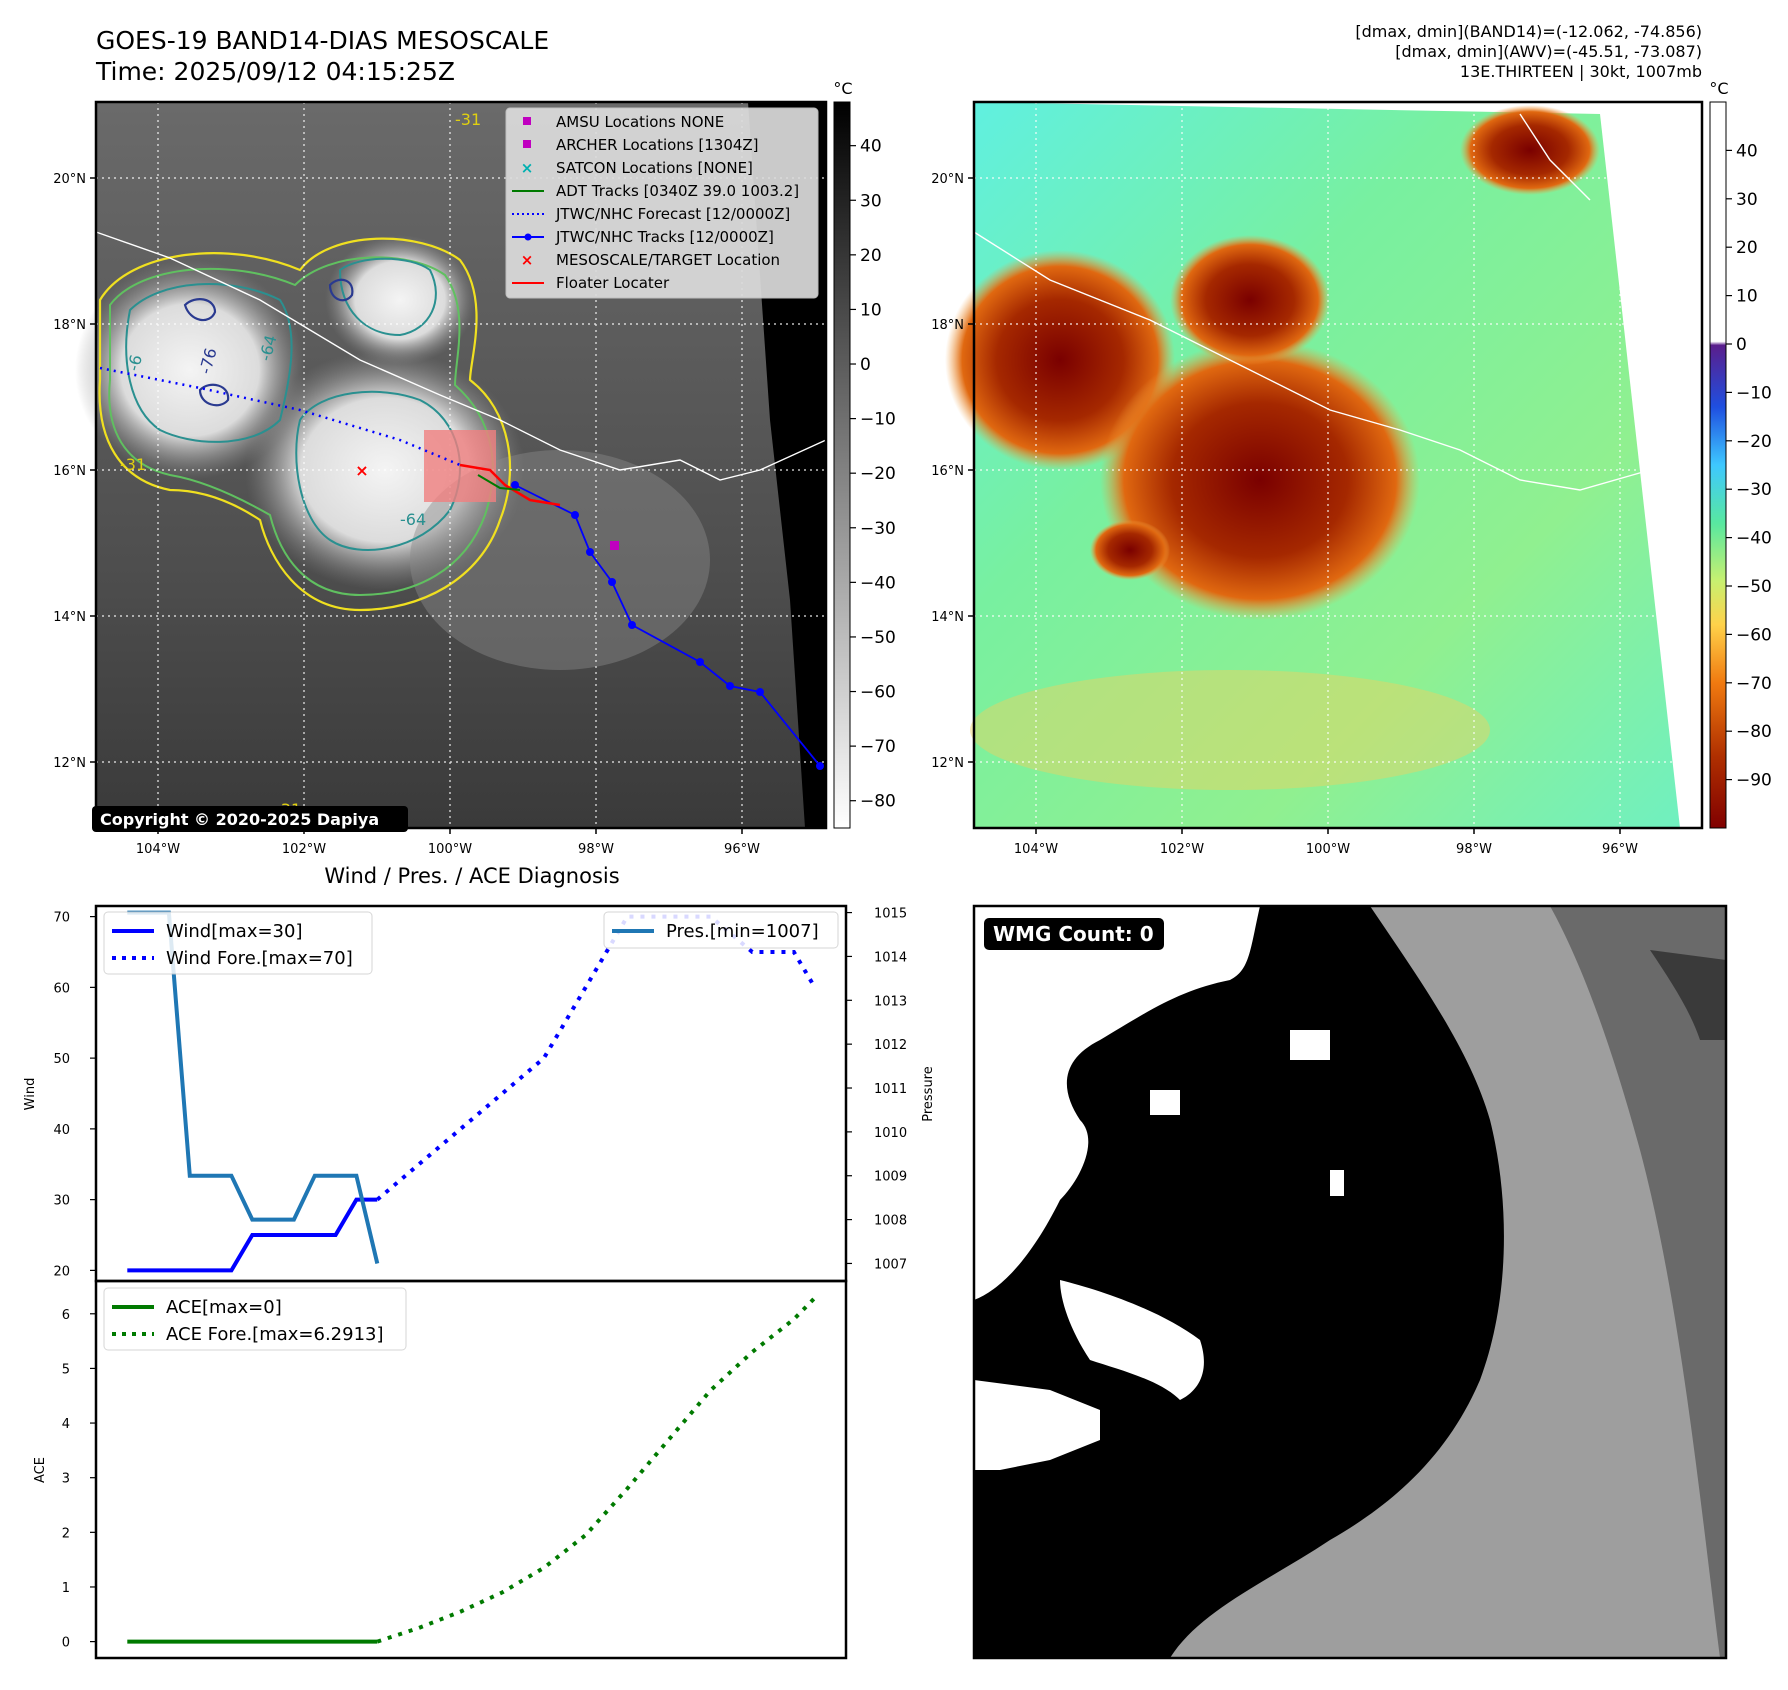 The width and height of the screenshot is (1788, 1690). I want to click on ir-lon-tick-label: 104°W, so click(158, 849).